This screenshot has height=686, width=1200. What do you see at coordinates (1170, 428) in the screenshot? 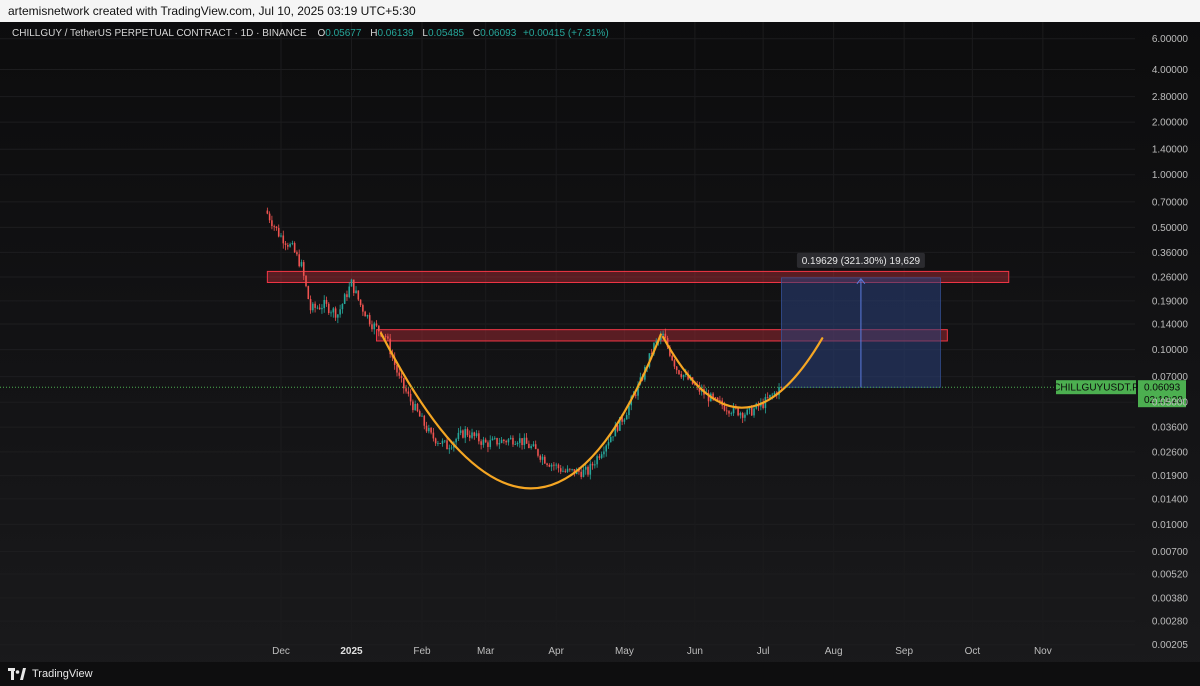
I see `price-tick-label: 0.03600` at bounding box center [1170, 428].